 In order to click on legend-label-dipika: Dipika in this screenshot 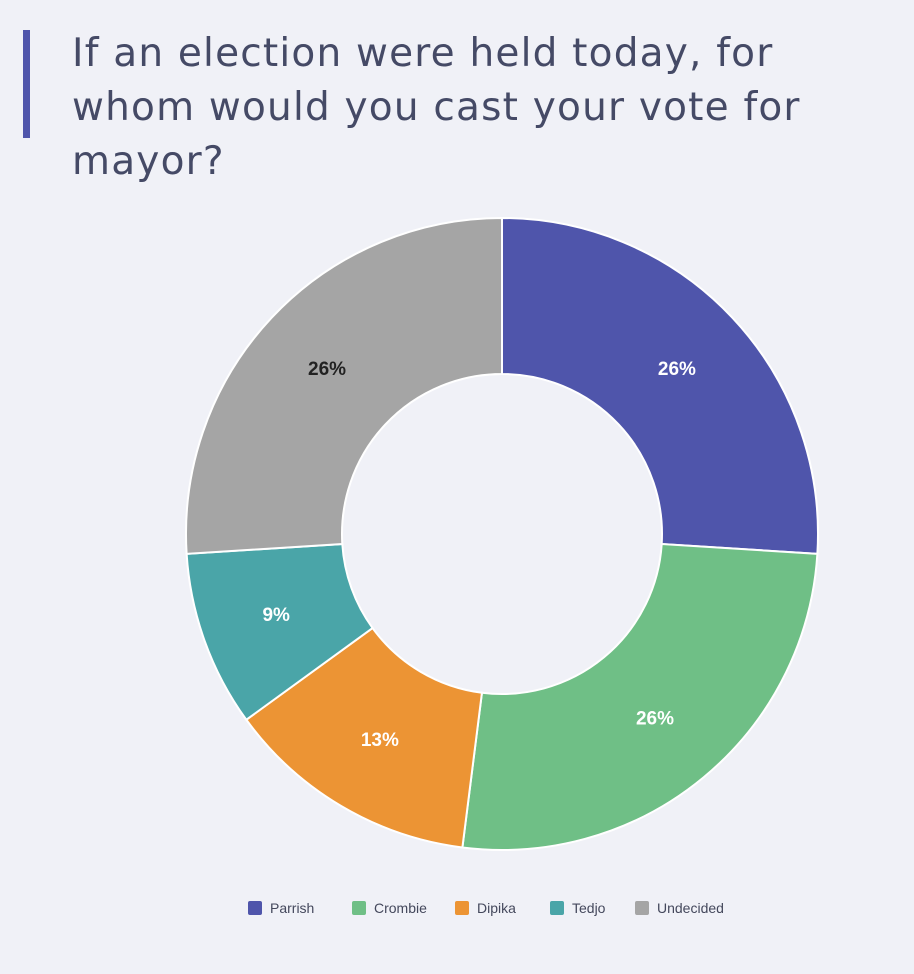, I will do `click(496, 908)`.